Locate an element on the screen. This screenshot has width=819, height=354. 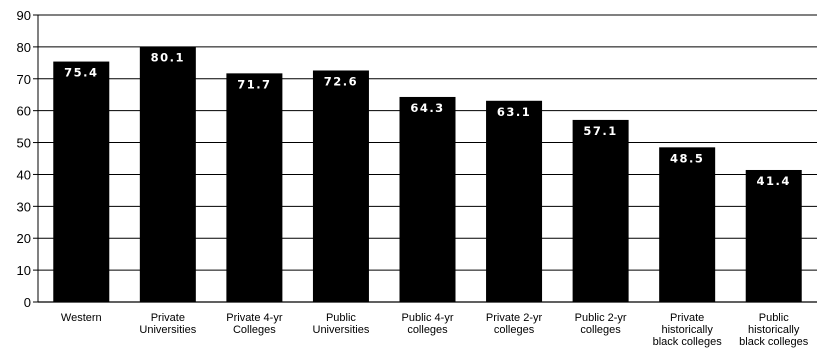
data-label: 80.1 is located at coordinates (168, 58).